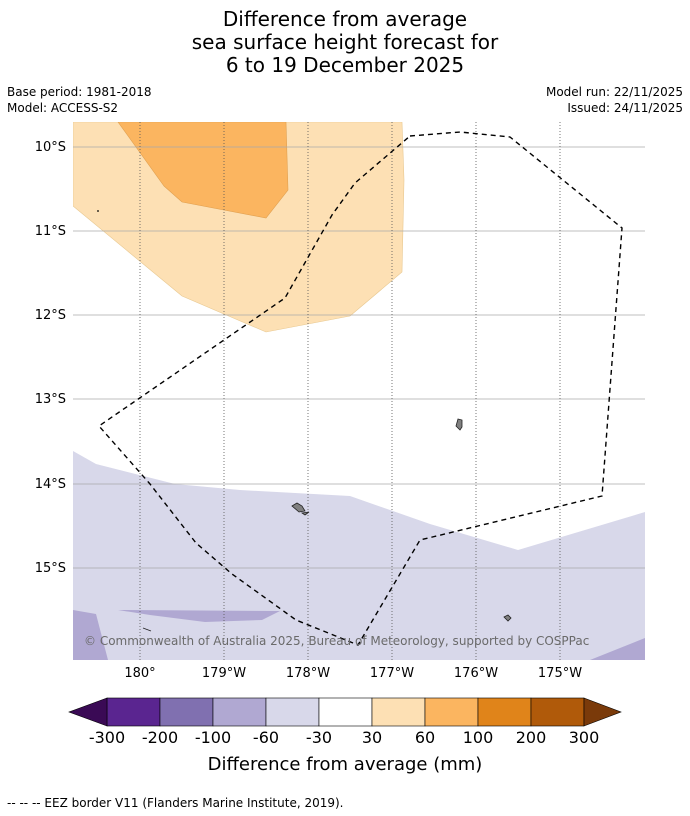  I want to click on colorbar-ticks: -300 -200 -100 -60 -30 30 60 100 200 300, so click(344, 737).